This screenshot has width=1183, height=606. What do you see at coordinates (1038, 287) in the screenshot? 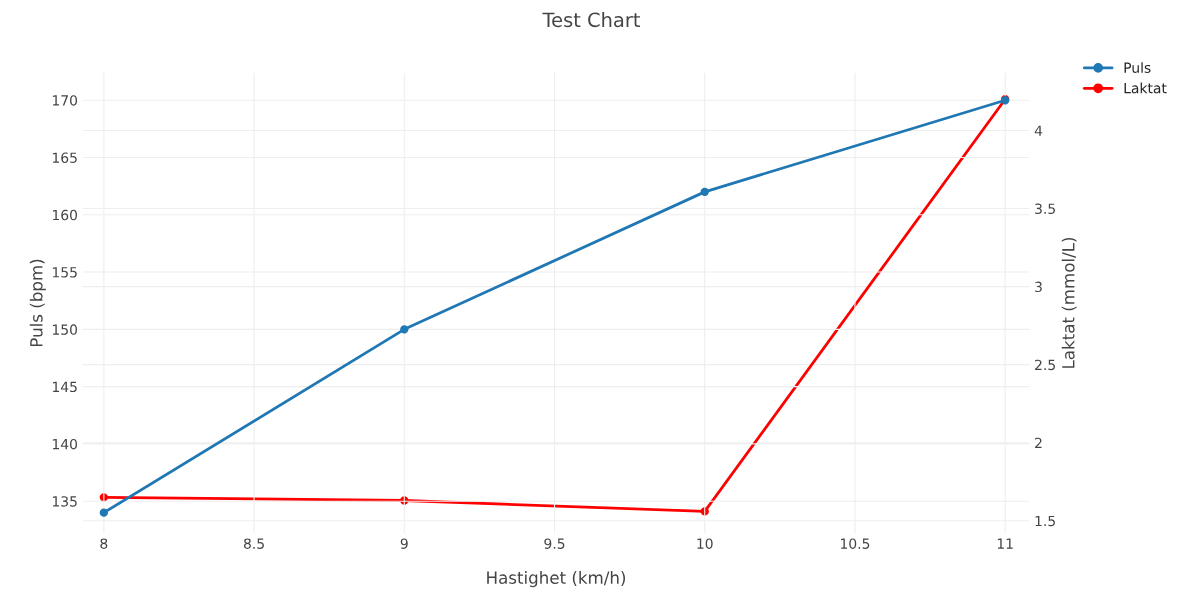
I see `y2-tick-label: 3` at bounding box center [1038, 287].